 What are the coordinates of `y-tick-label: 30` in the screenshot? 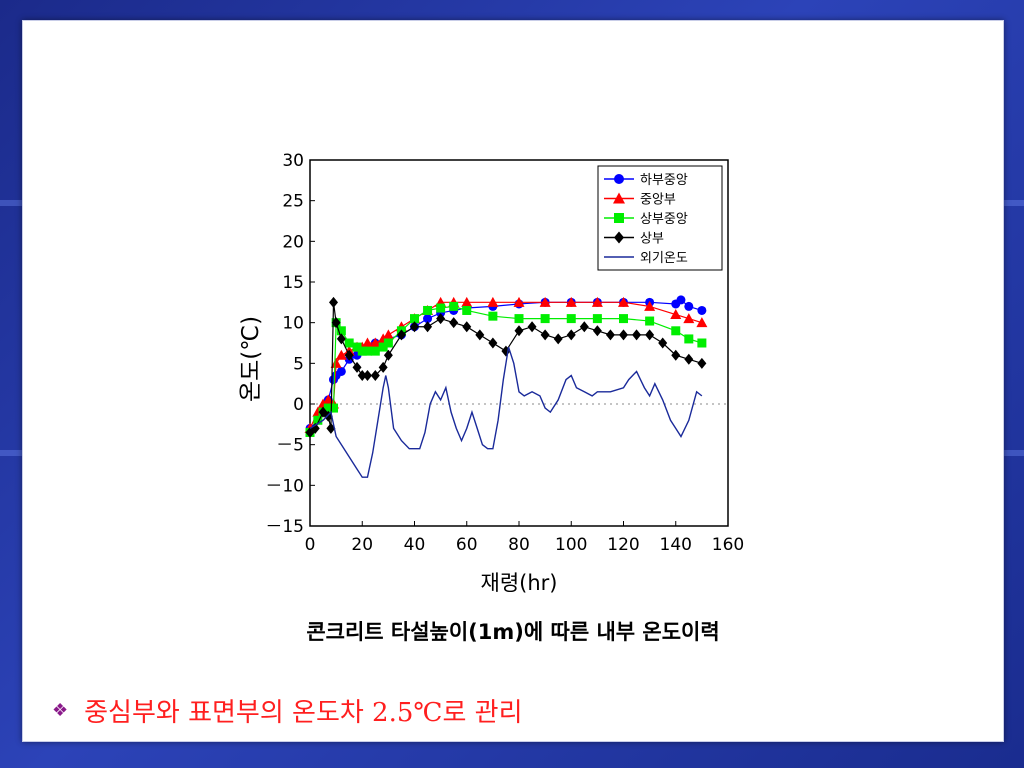 It's located at (293, 161).